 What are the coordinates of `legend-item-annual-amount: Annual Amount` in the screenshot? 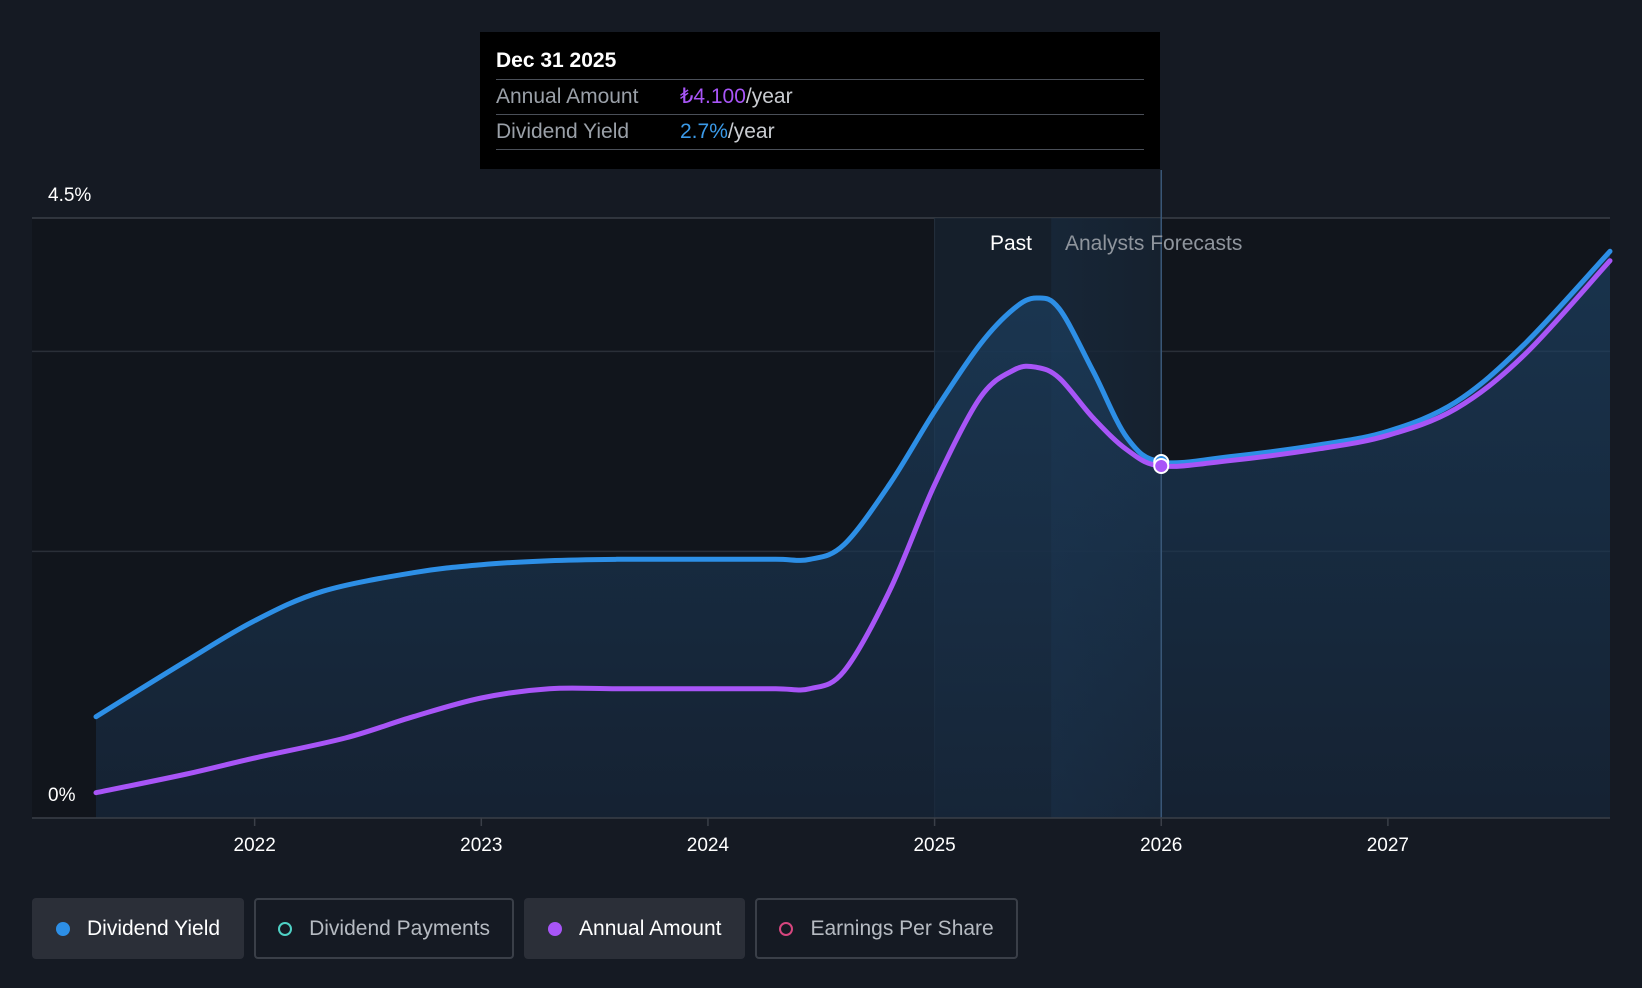 It's located at (635, 928).